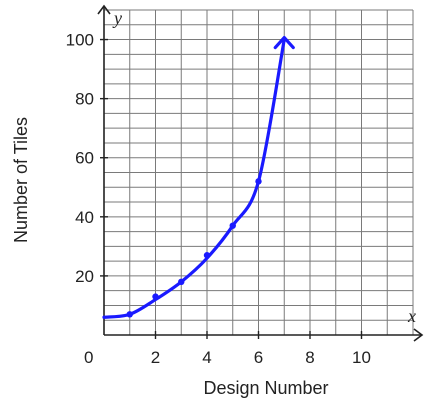 This screenshot has width=427, height=405. Describe the element at coordinates (84, 99) in the screenshot. I see `y-tick-label: 80` at that location.